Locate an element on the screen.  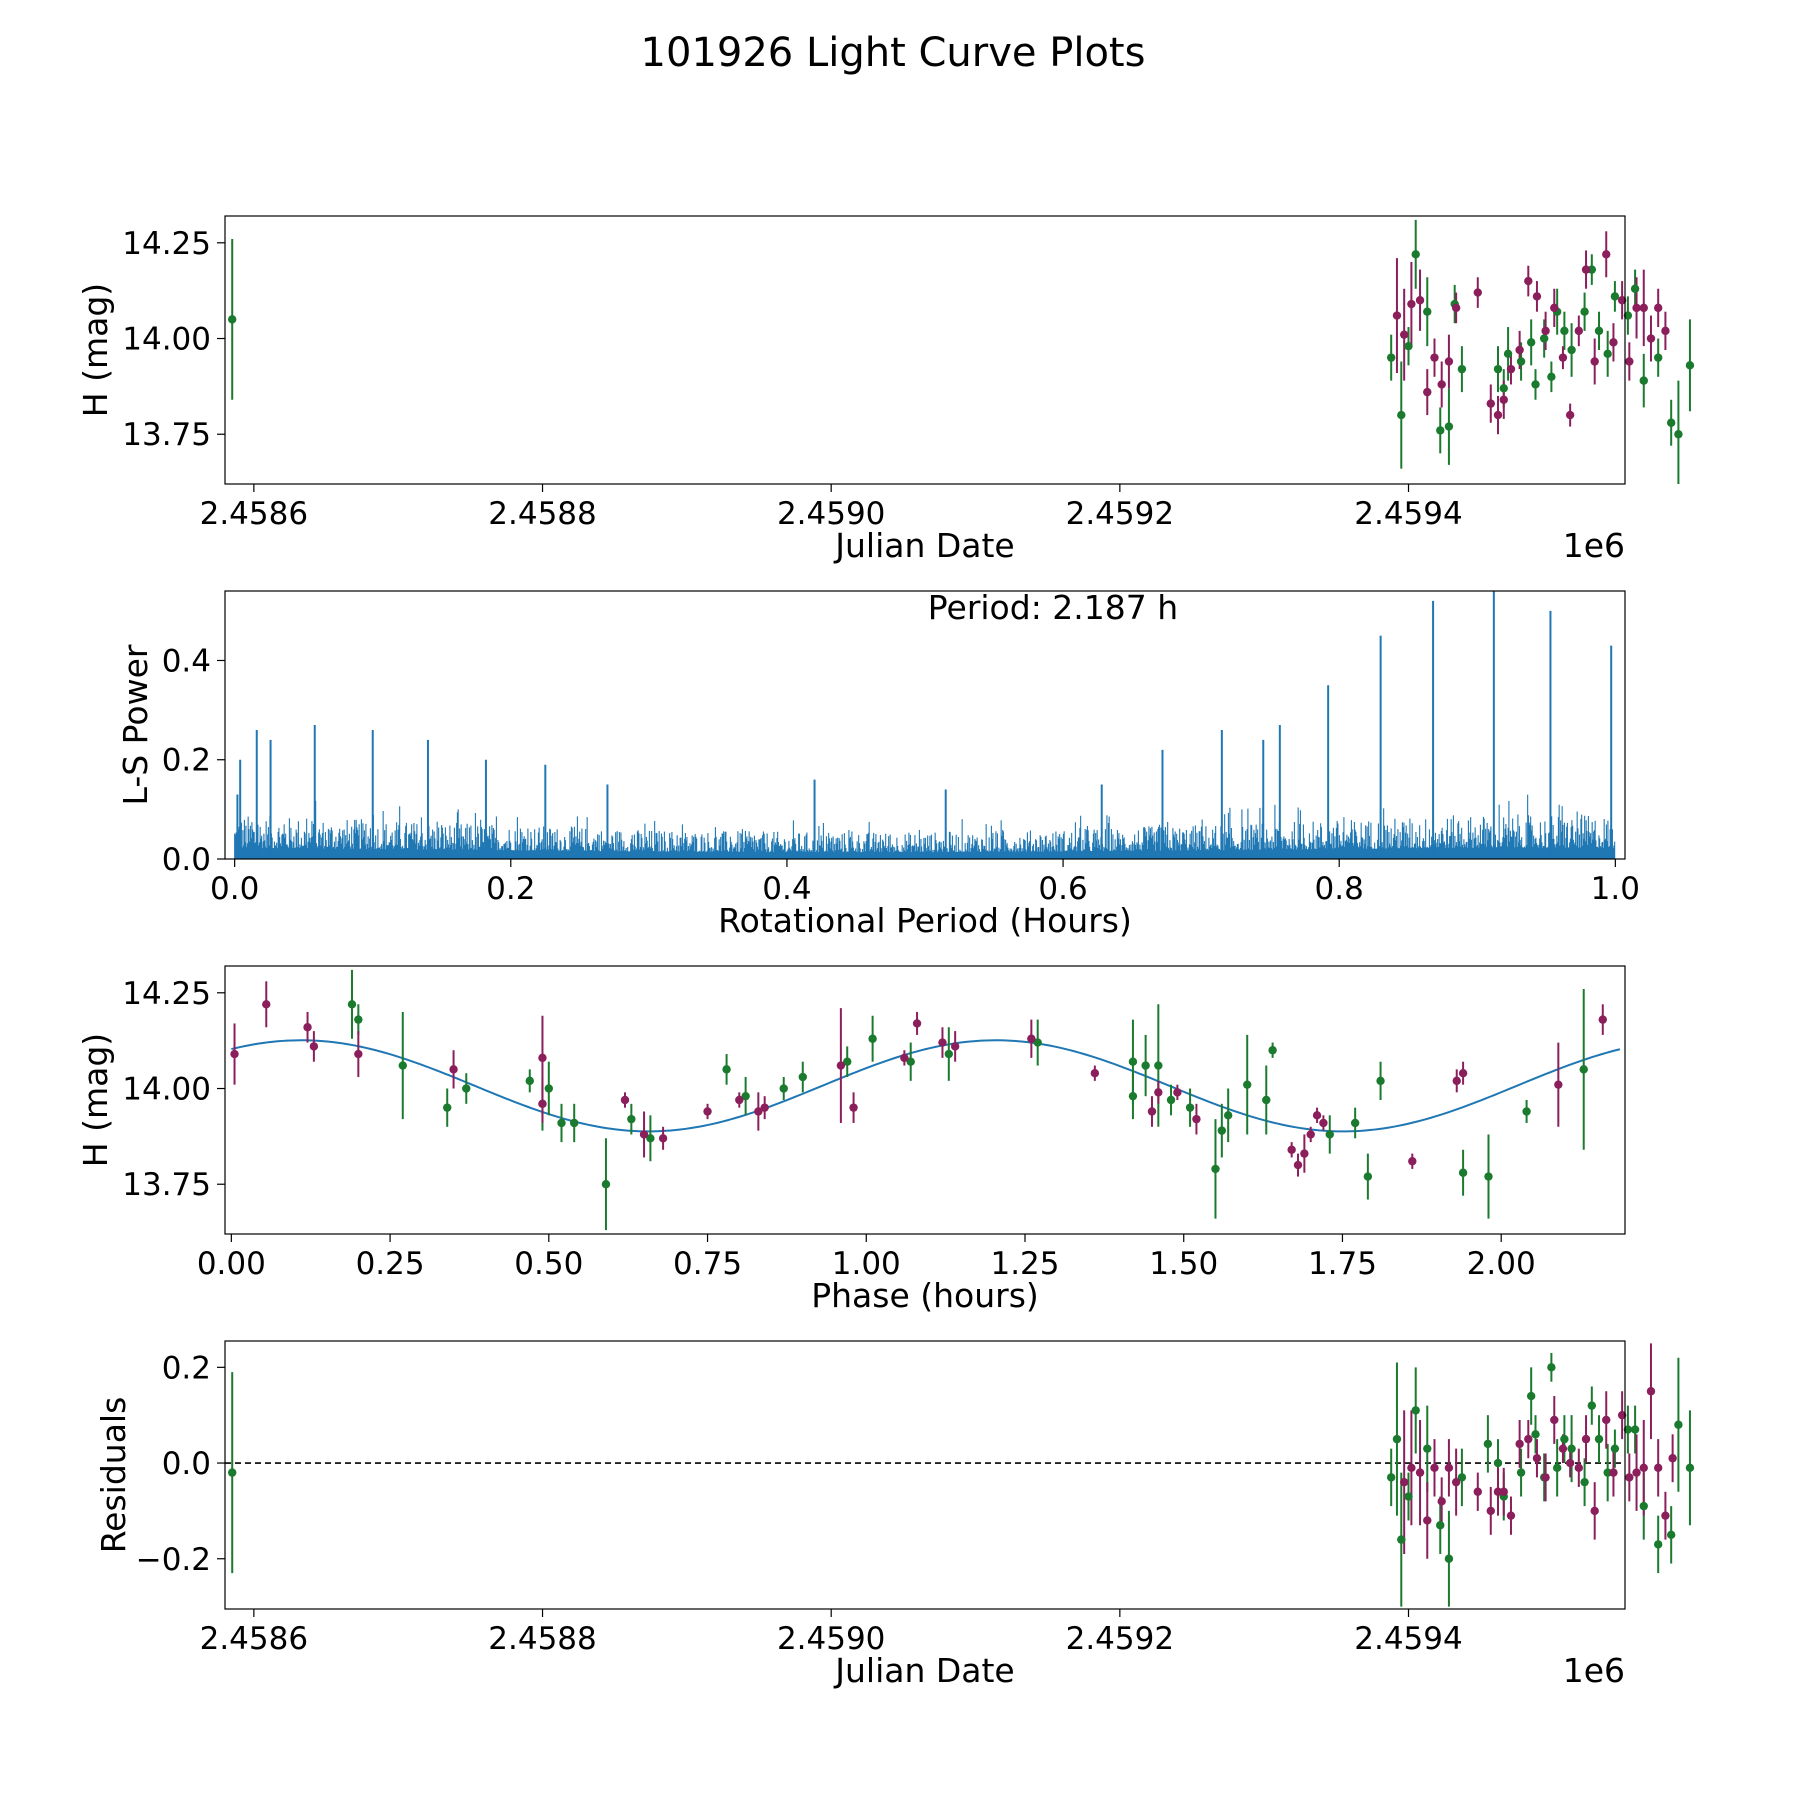
raw-x-tick-label: 2.4594 is located at coordinates (1408, 514).